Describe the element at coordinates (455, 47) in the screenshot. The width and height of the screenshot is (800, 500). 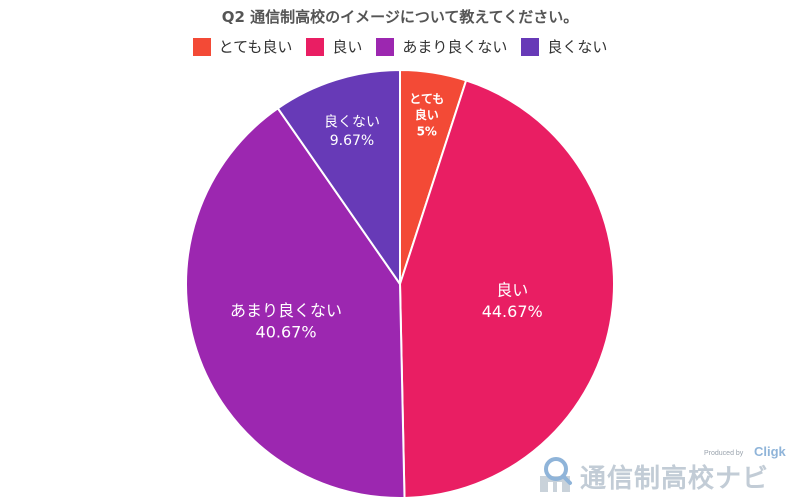
I see `legend-label: あまり良くない` at that location.